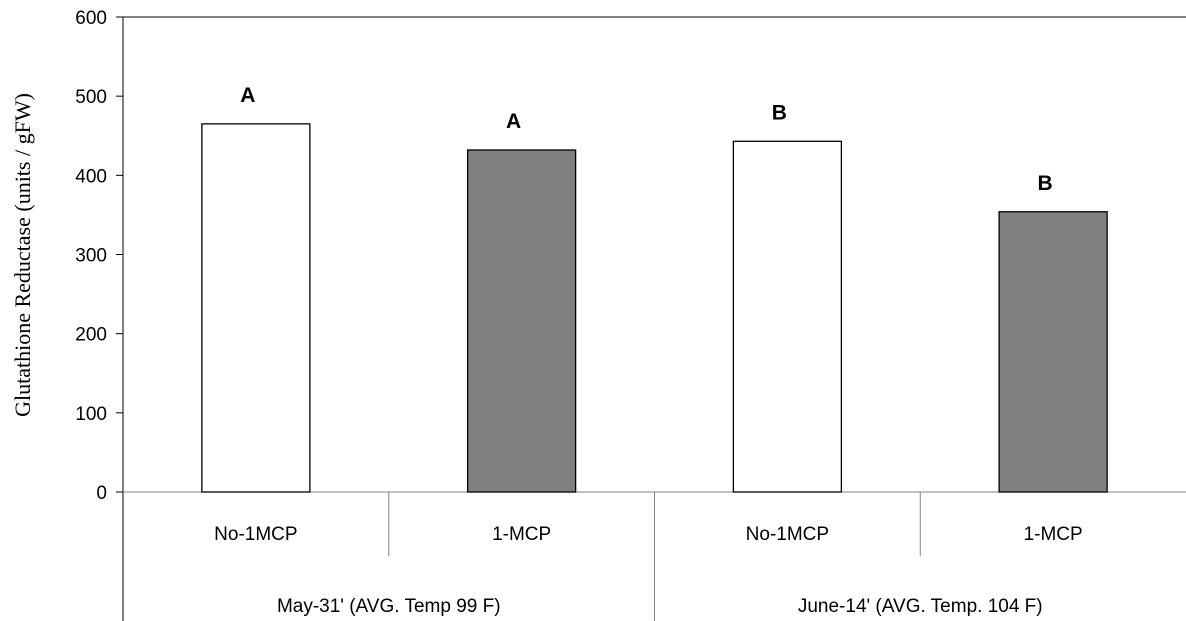 Image resolution: width=1186 pixels, height=621 pixels. What do you see at coordinates (22, 255) in the screenshot?
I see `y-axis-title: Glutathione Reductase (units / gFW)` at bounding box center [22, 255].